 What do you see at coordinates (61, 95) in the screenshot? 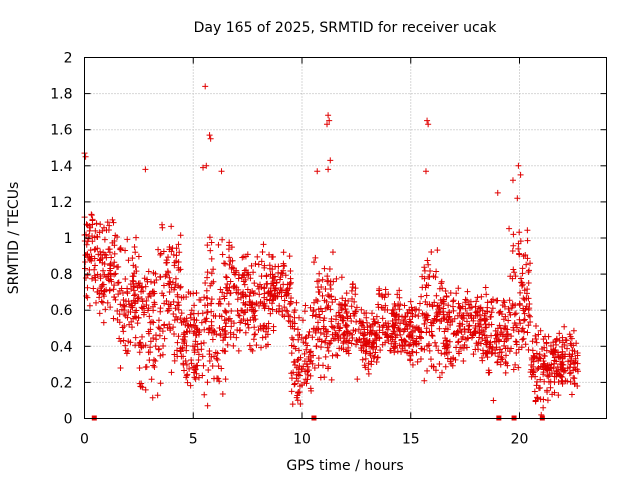
I see `y-tick-label: 1.8` at bounding box center [61, 95].